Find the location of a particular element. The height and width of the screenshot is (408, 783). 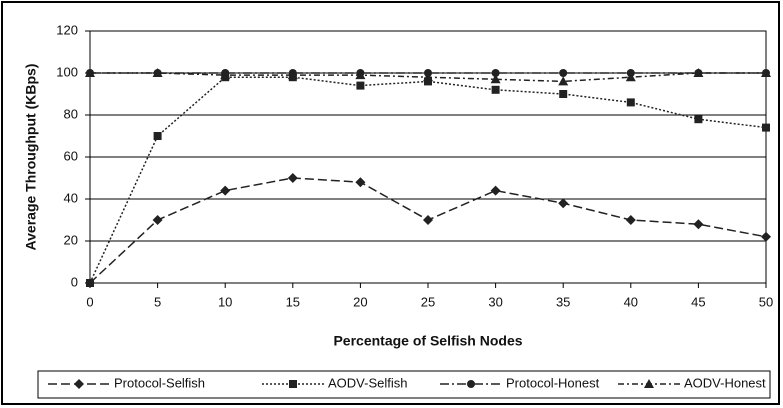

y-tick-label: 100 is located at coordinates (67, 71).